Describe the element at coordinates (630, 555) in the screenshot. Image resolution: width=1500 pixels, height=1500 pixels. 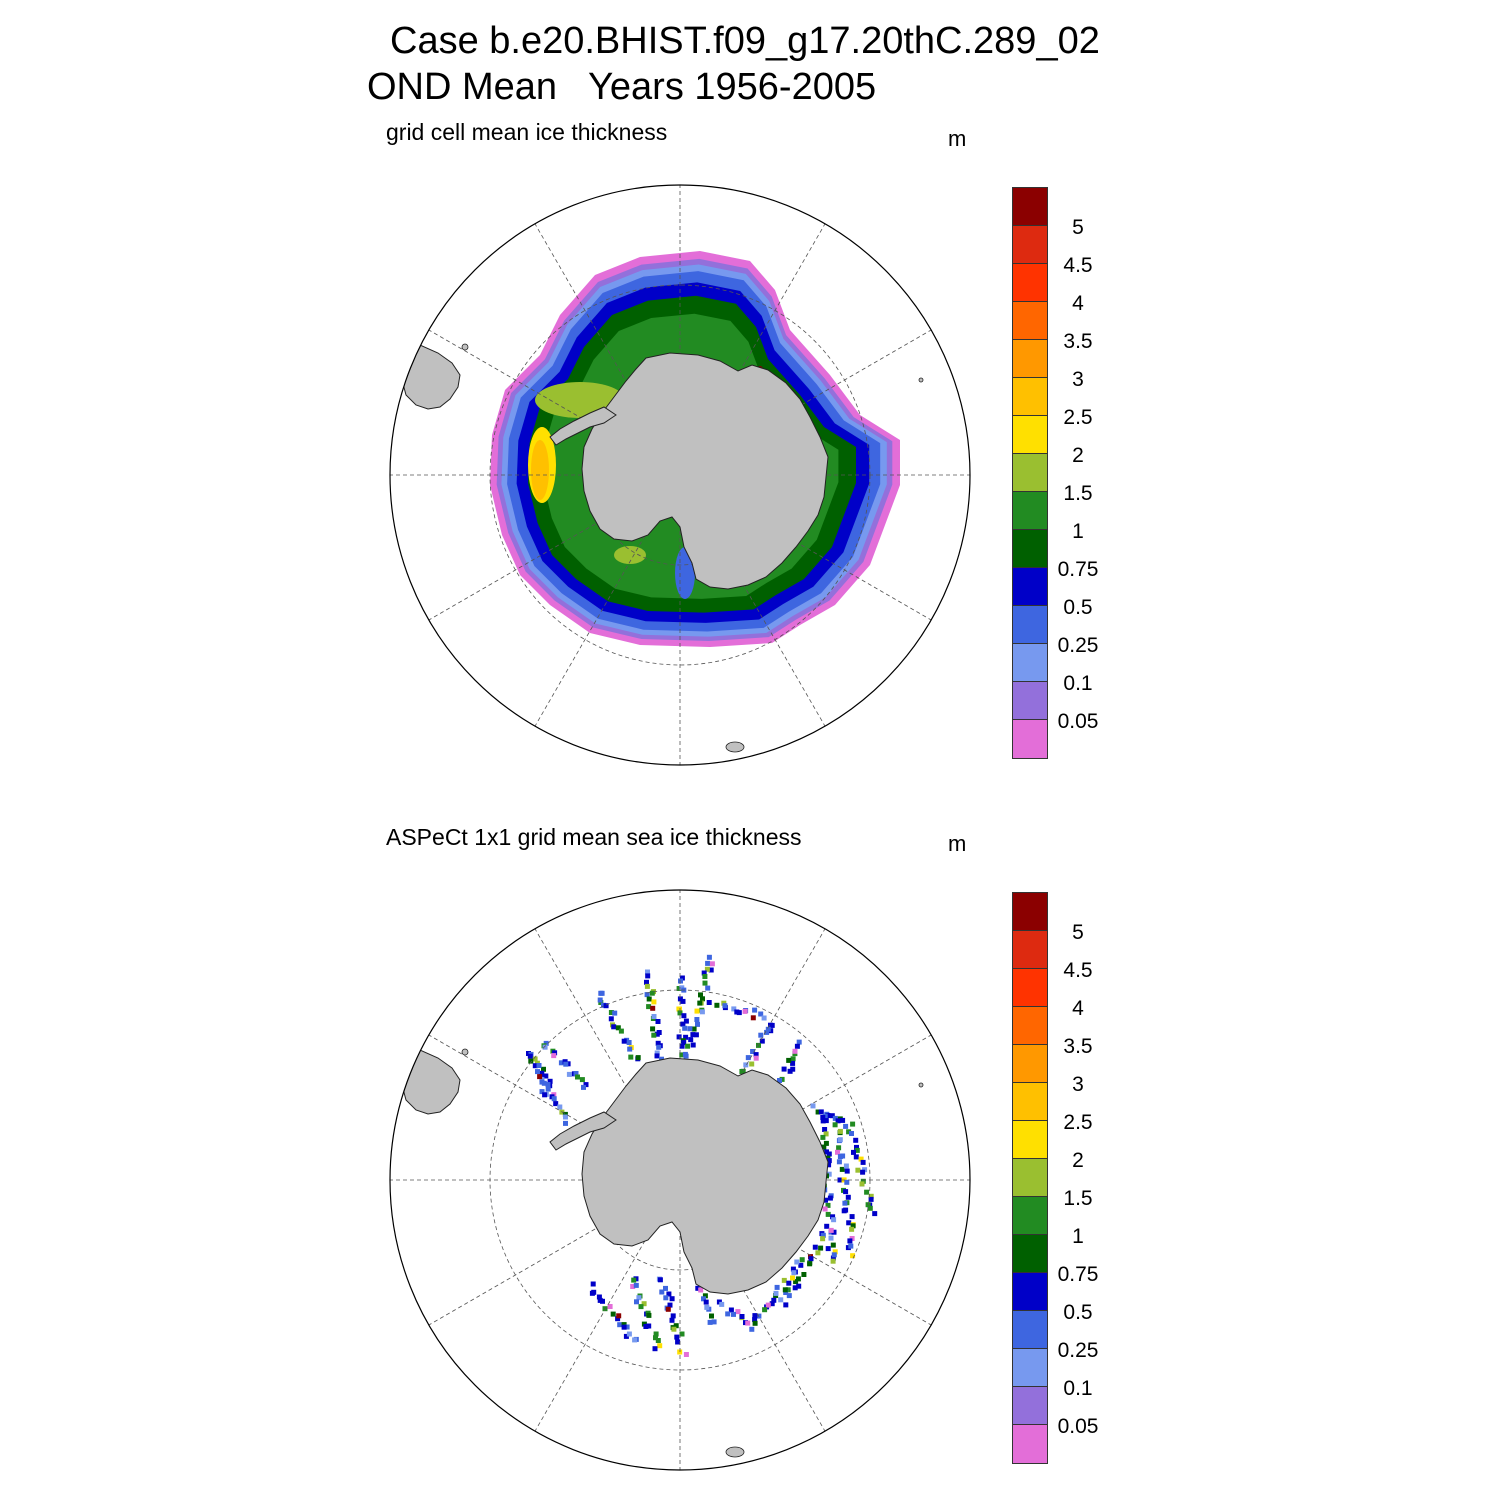
I see `panel1-ice-patch-ross` at that location.